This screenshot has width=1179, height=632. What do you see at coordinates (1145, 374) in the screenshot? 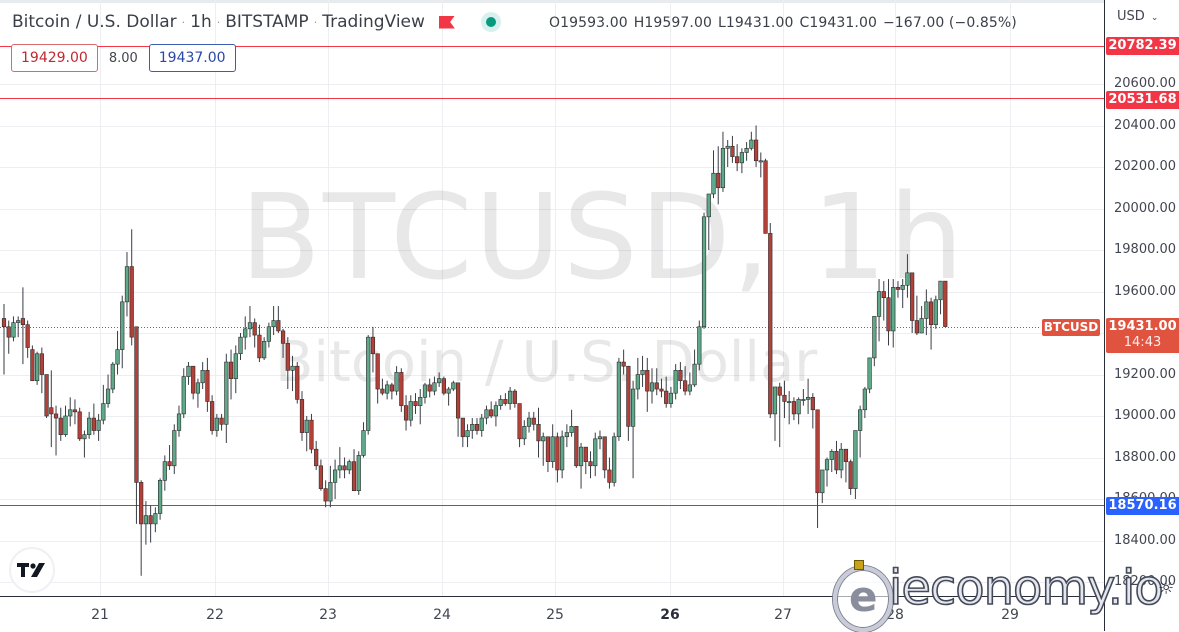
I see `price-tick-label: 19200.00` at bounding box center [1145, 374].